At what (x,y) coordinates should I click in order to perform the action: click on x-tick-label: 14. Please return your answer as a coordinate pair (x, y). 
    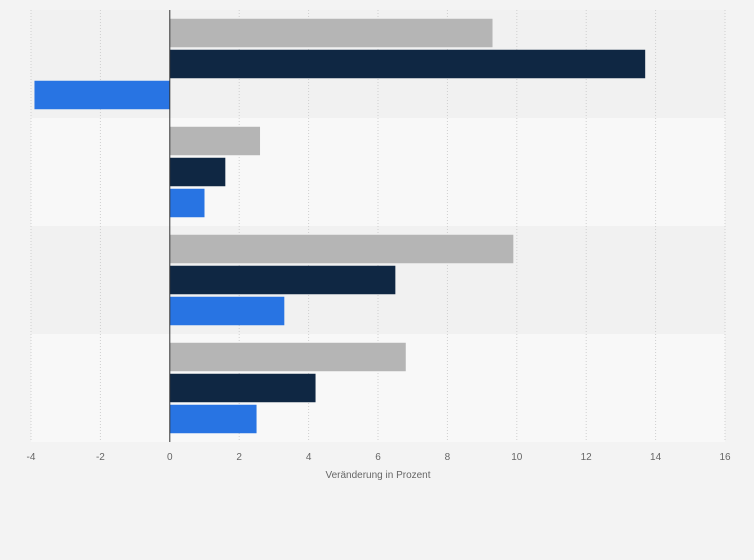
    Looking at the image, I should click on (656, 457).